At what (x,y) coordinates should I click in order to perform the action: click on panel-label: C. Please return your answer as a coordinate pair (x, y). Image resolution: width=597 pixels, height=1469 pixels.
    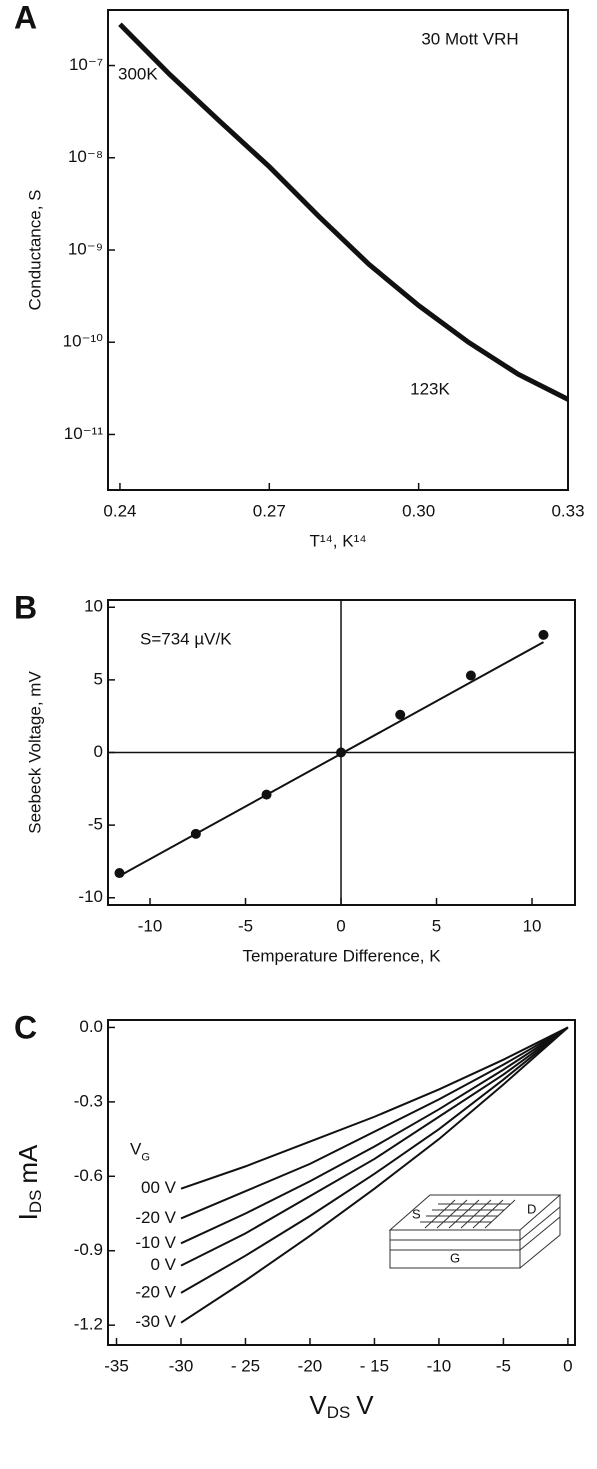
    Looking at the image, I should click on (25, 1027).